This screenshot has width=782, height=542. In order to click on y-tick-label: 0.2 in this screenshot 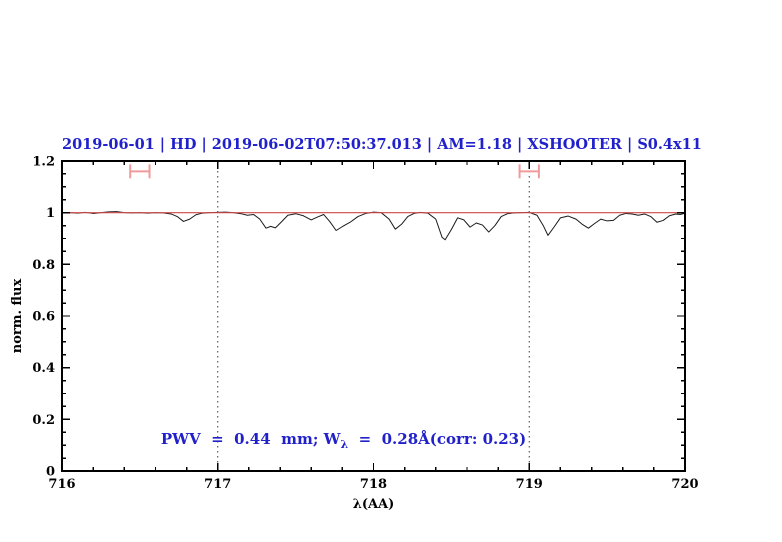, I will do `click(43, 420)`.